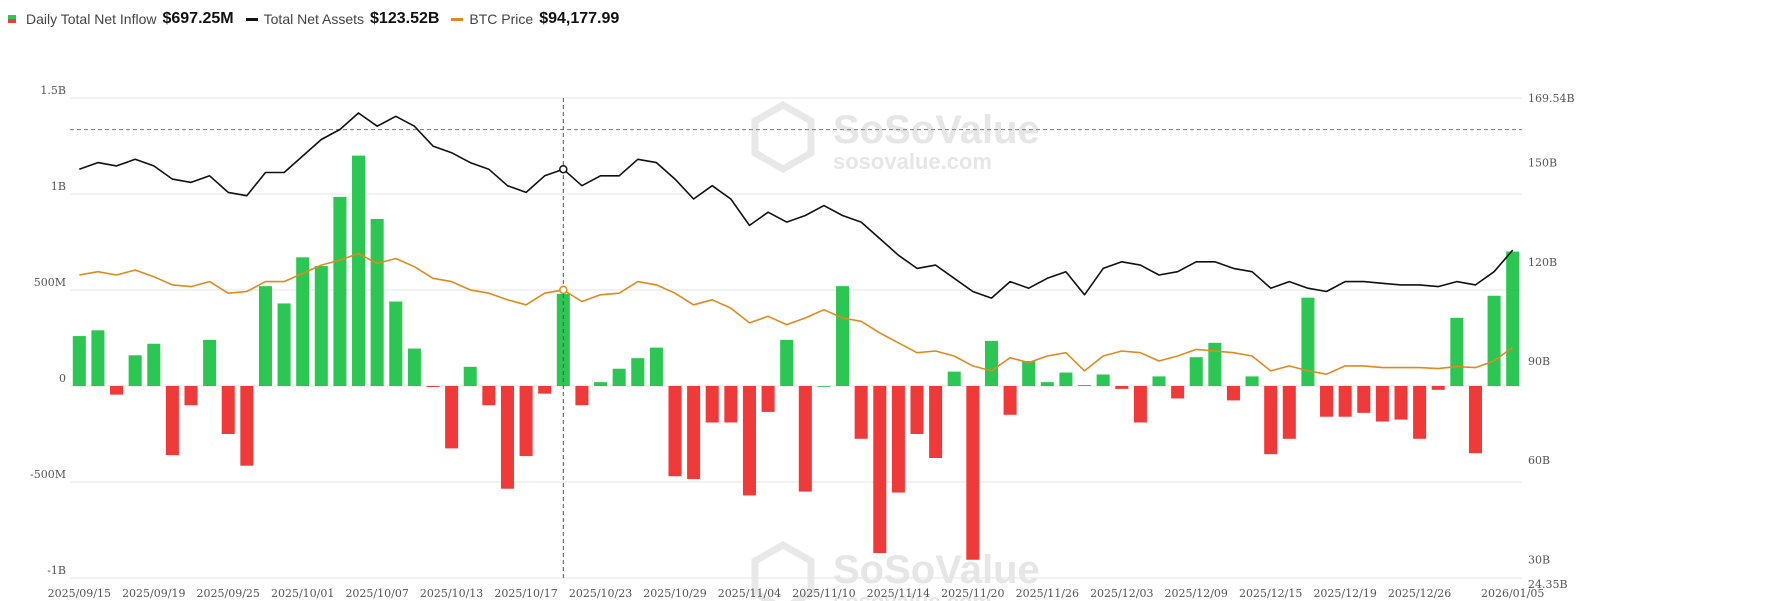  What do you see at coordinates (563, 338) in the screenshot?
I see `crosshair` at bounding box center [563, 338].